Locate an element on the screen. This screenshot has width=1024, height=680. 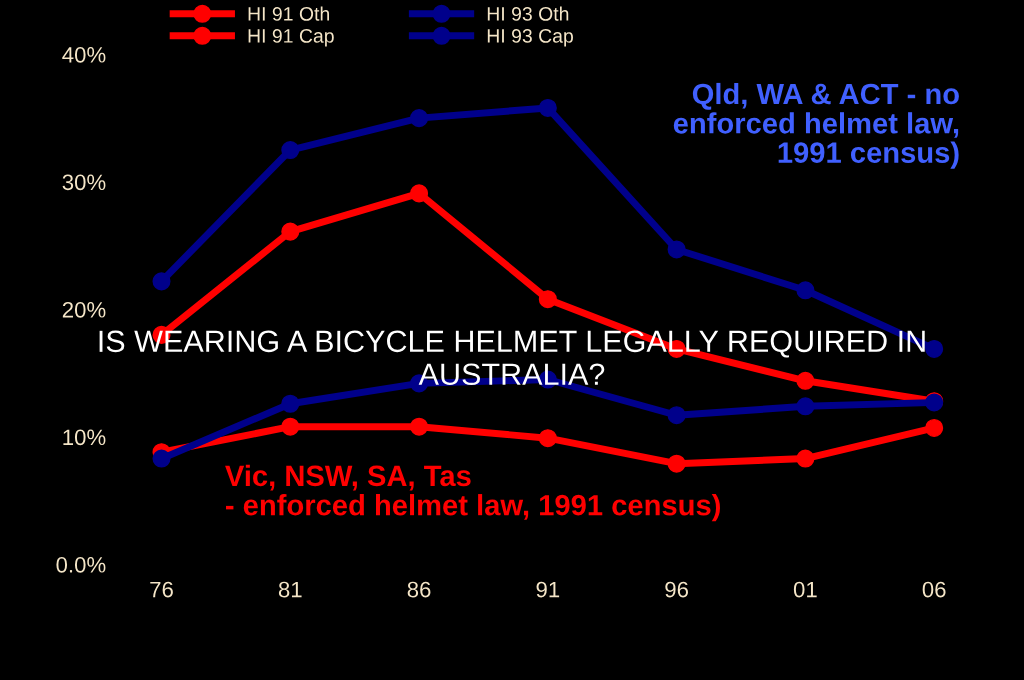
x-tick-label: 01 is located at coordinates (805, 589).